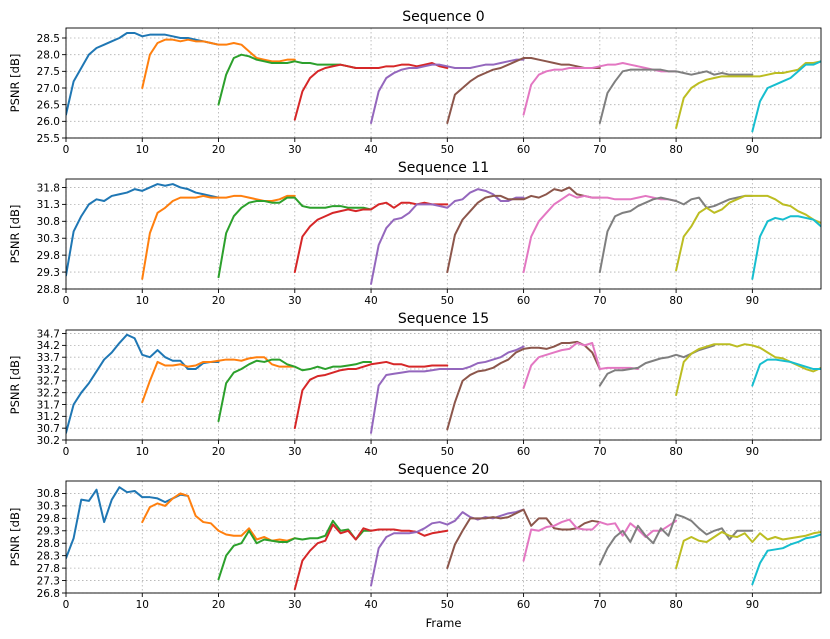  I want to click on y-tick-label: 26.5, so click(48, 105).